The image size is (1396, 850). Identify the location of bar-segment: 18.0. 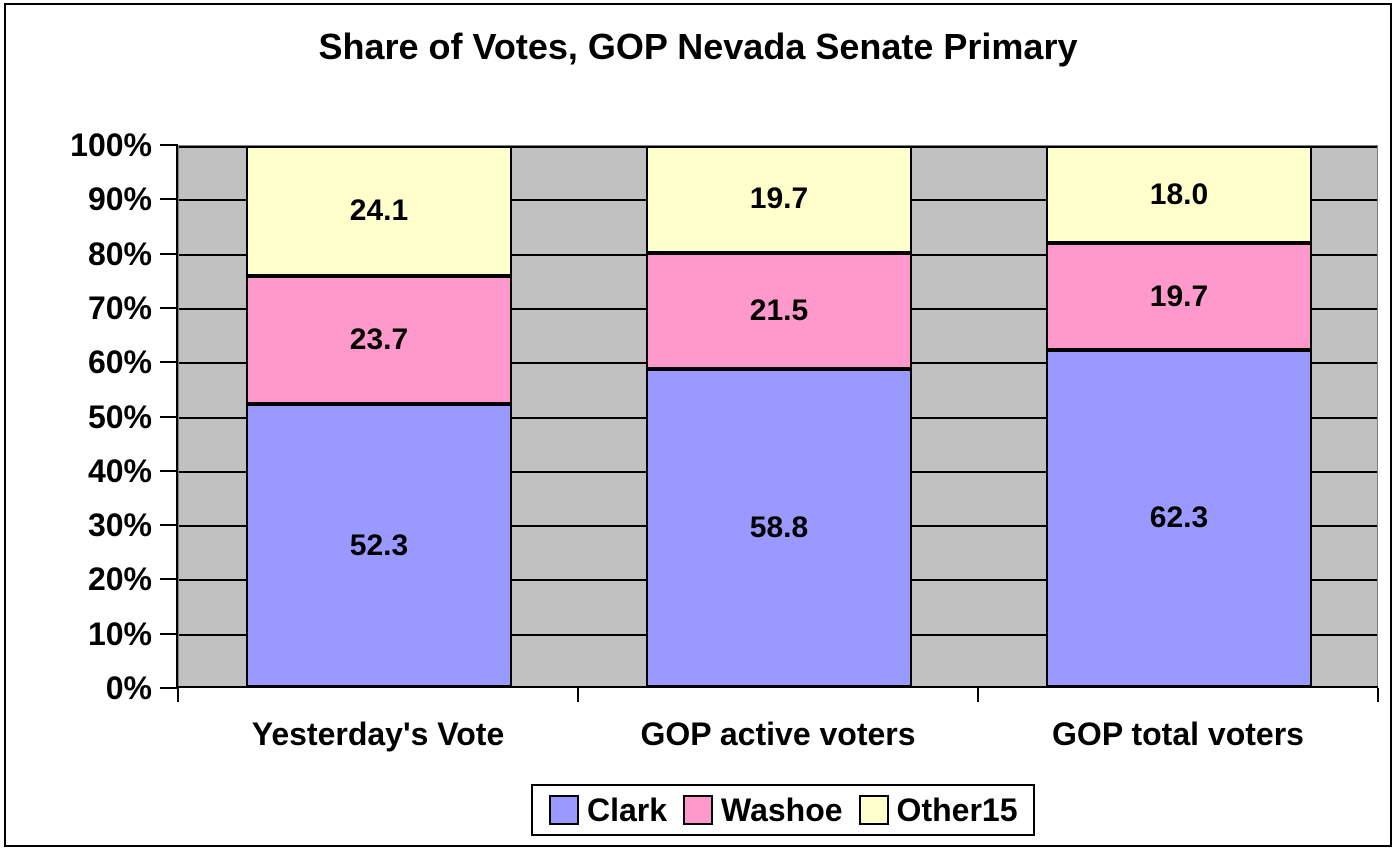
(1179, 195).